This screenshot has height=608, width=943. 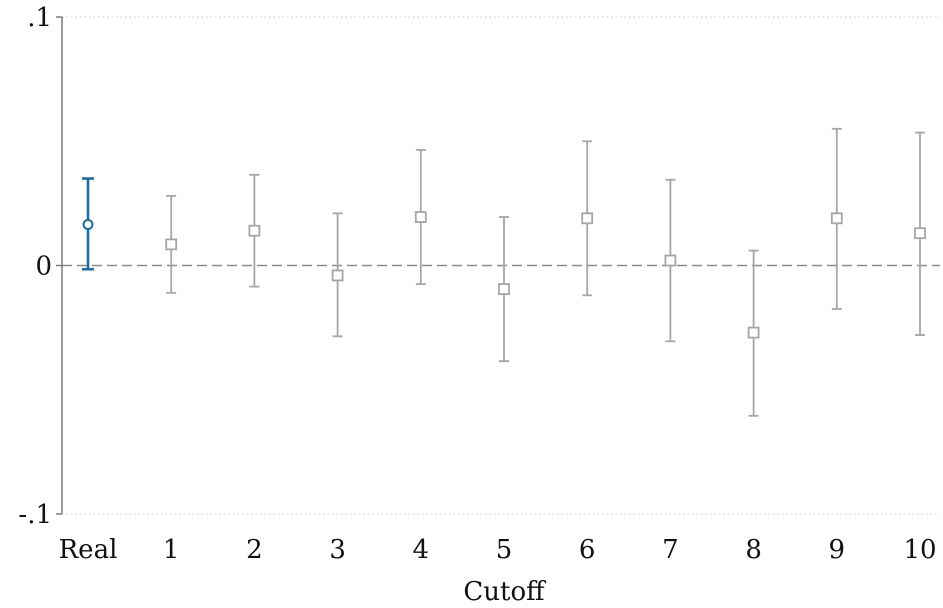 I want to click on y-tick-label: 0, so click(x=43, y=267).